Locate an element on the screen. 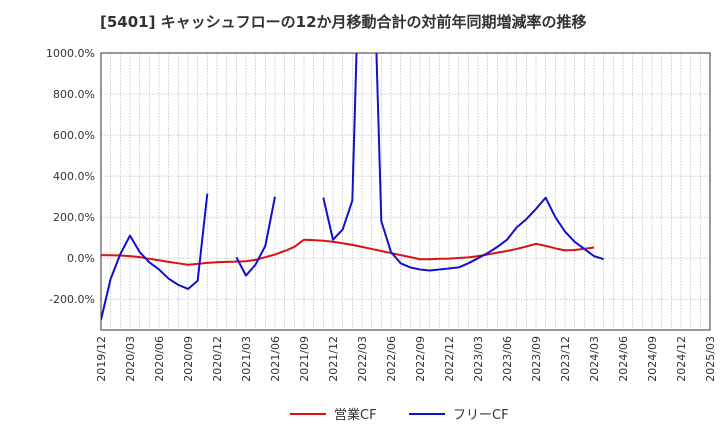 This screenshot has height=440, width=720. x-tick-label: 2022/09 is located at coordinates (420, 359).